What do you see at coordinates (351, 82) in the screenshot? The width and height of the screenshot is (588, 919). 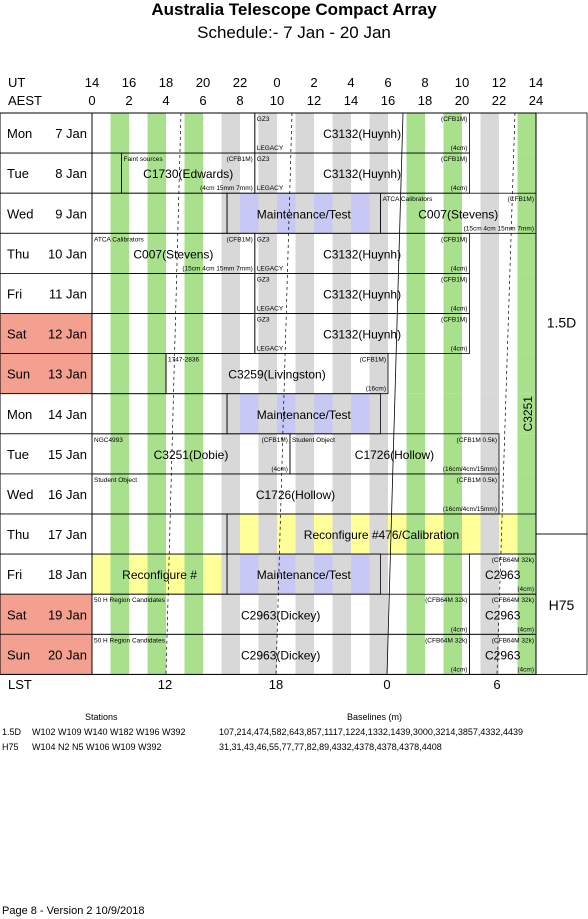 I see `ut-tick-7: 4` at bounding box center [351, 82].